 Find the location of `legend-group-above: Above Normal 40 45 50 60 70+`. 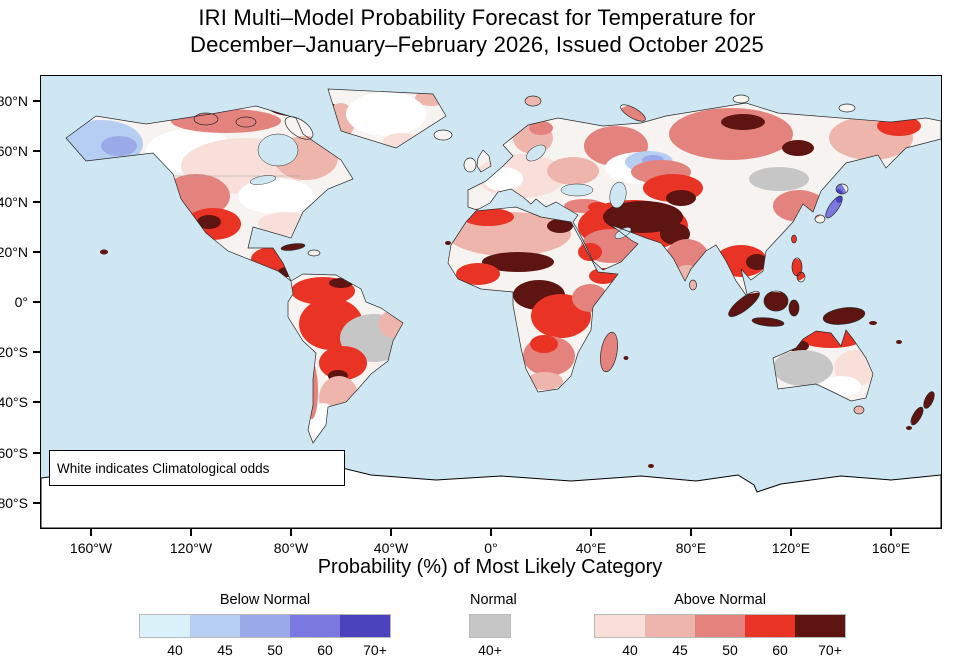

legend-group-above: Above Normal 40 45 50 60 70+ is located at coordinates (720, 626).